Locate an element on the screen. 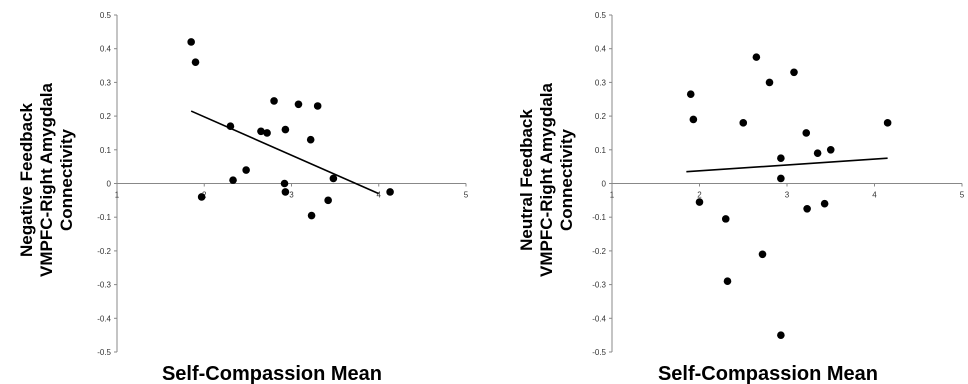 The image size is (968, 384). y-axis-label: Neutral Feedback is located at coordinates (526, 180).